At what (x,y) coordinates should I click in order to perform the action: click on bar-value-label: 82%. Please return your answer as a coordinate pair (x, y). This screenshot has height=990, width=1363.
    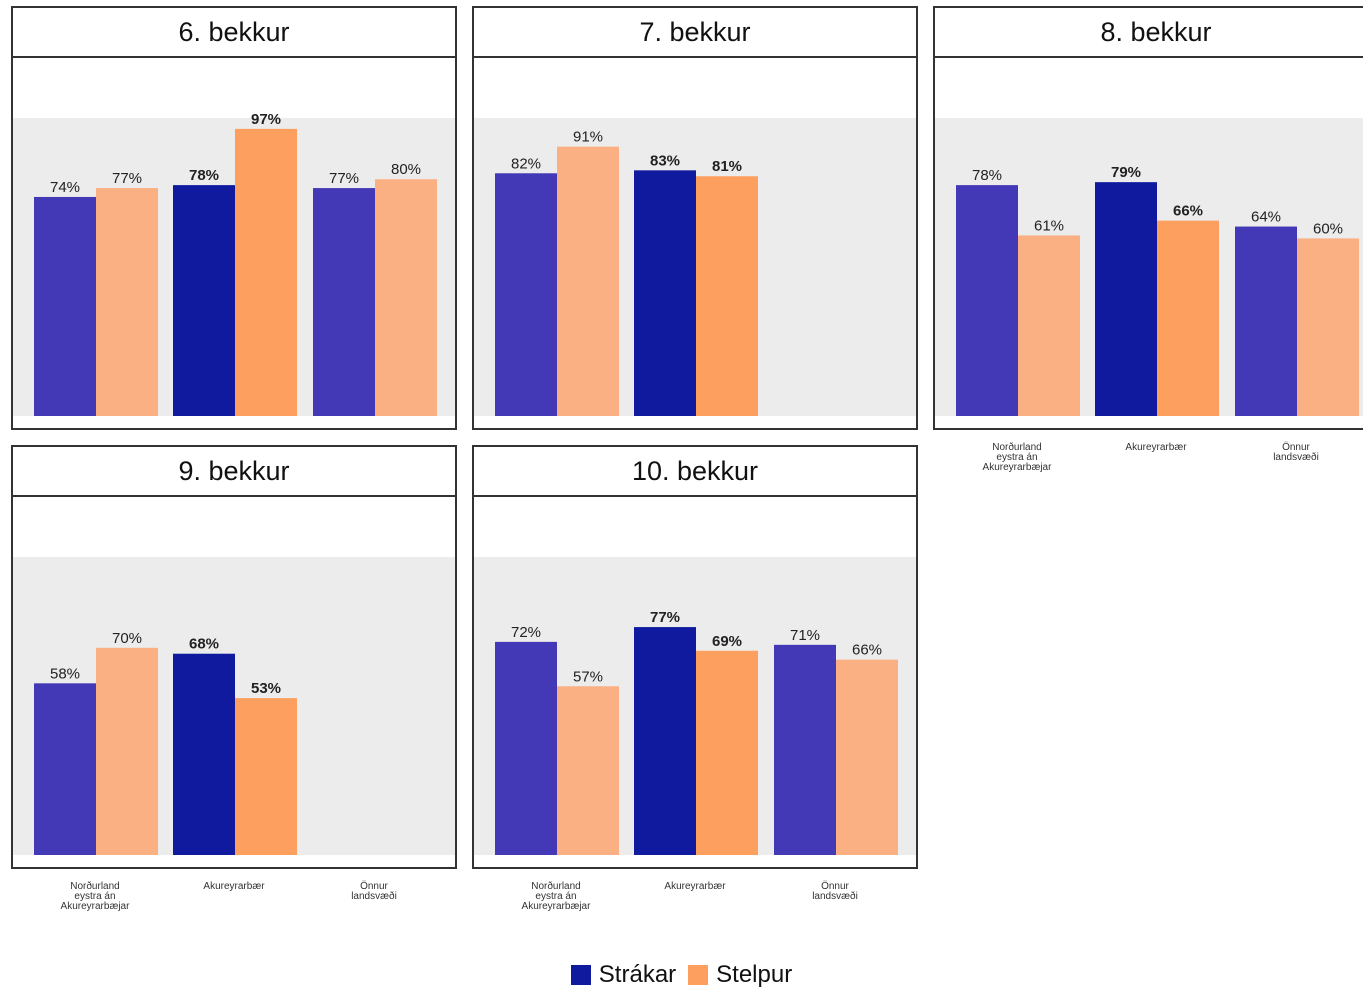
    Looking at the image, I should click on (526, 163).